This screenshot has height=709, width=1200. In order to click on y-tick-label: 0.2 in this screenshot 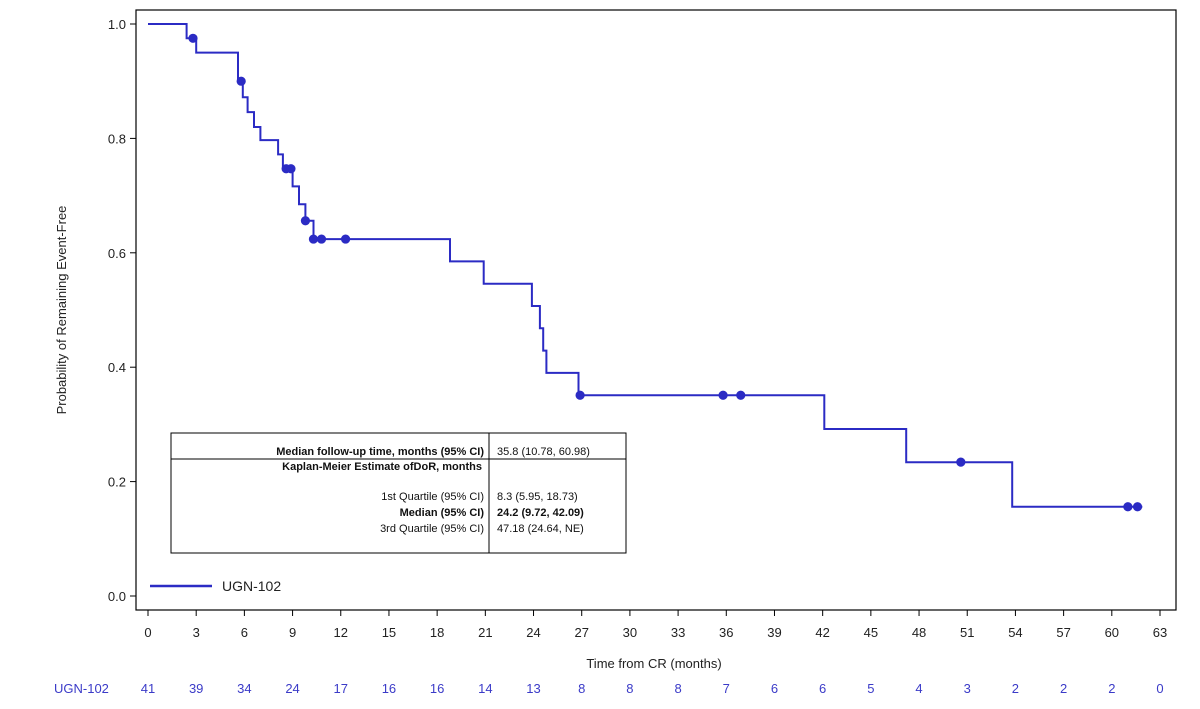, I will do `click(117, 482)`.